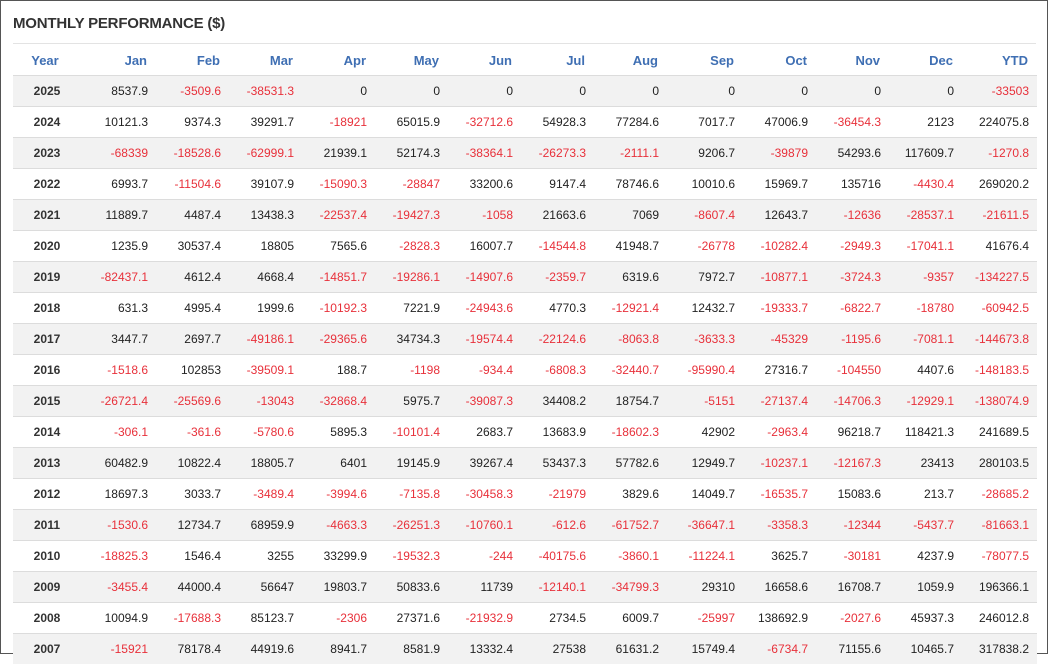  What do you see at coordinates (557, 401) in the screenshot?
I see `value-cell-jul: 34408.2` at bounding box center [557, 401].